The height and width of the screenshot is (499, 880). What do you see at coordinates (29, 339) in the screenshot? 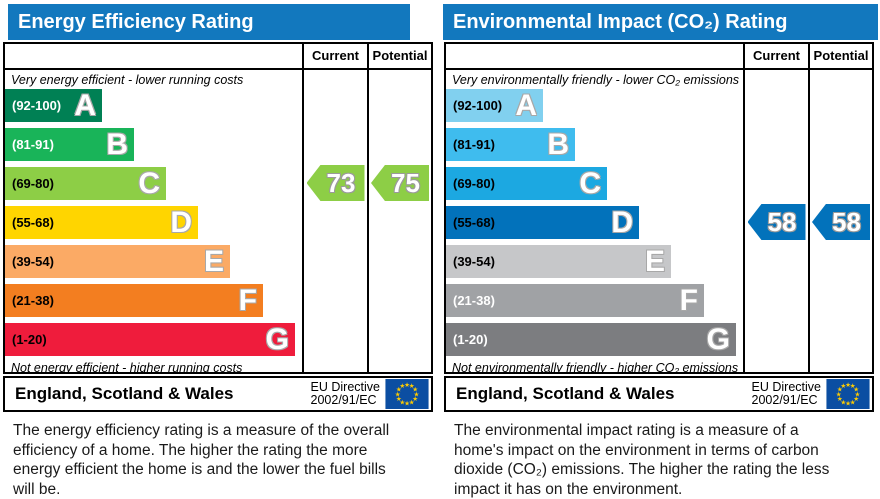
I see `band-range: (1-20)` at bounding box center [29, 339].